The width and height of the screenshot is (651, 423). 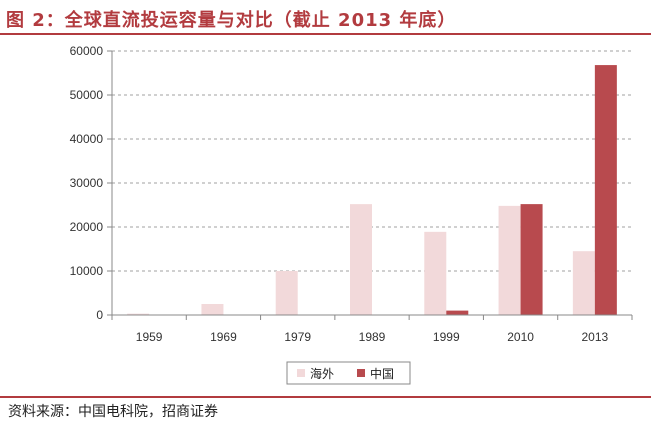 I want to click on x-tick-label: 2010, so click(x=520, y=337).